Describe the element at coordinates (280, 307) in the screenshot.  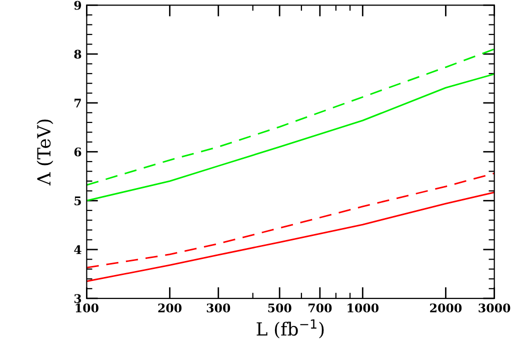
I see `x-tick-label: 500` at that location.